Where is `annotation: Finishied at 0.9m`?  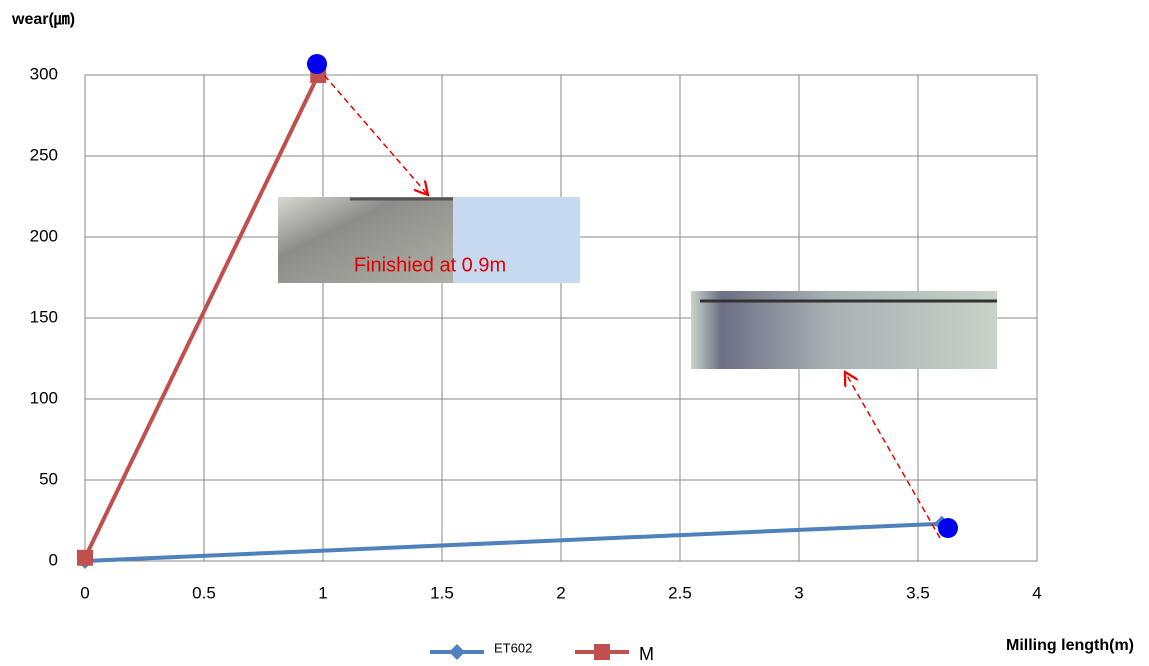
annotation: Finishied at 0.9m is located at coordinates (430, 265).